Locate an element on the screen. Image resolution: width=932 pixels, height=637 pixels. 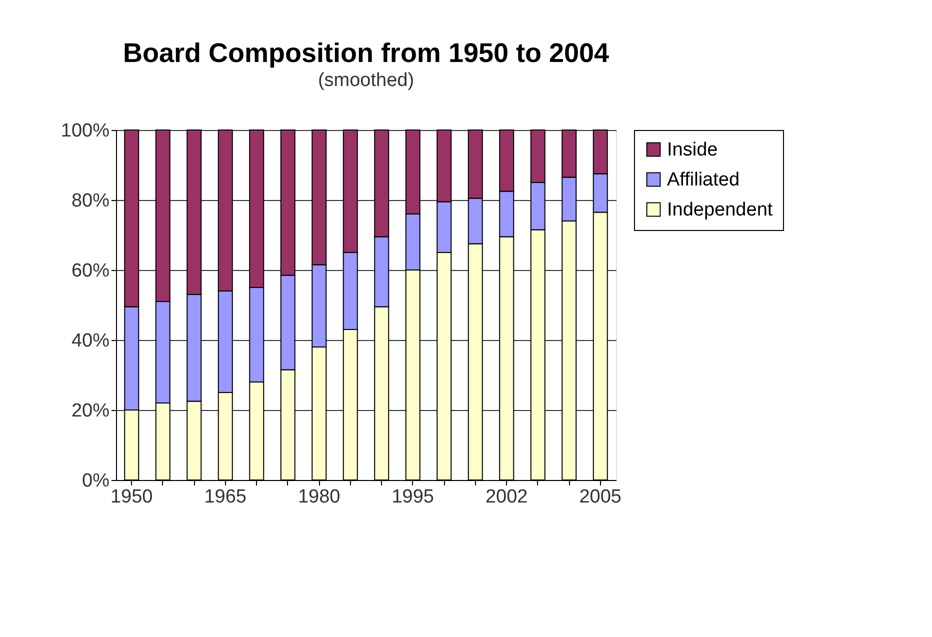
x-tick-label: 1965 is located at coordinates (225, 497).